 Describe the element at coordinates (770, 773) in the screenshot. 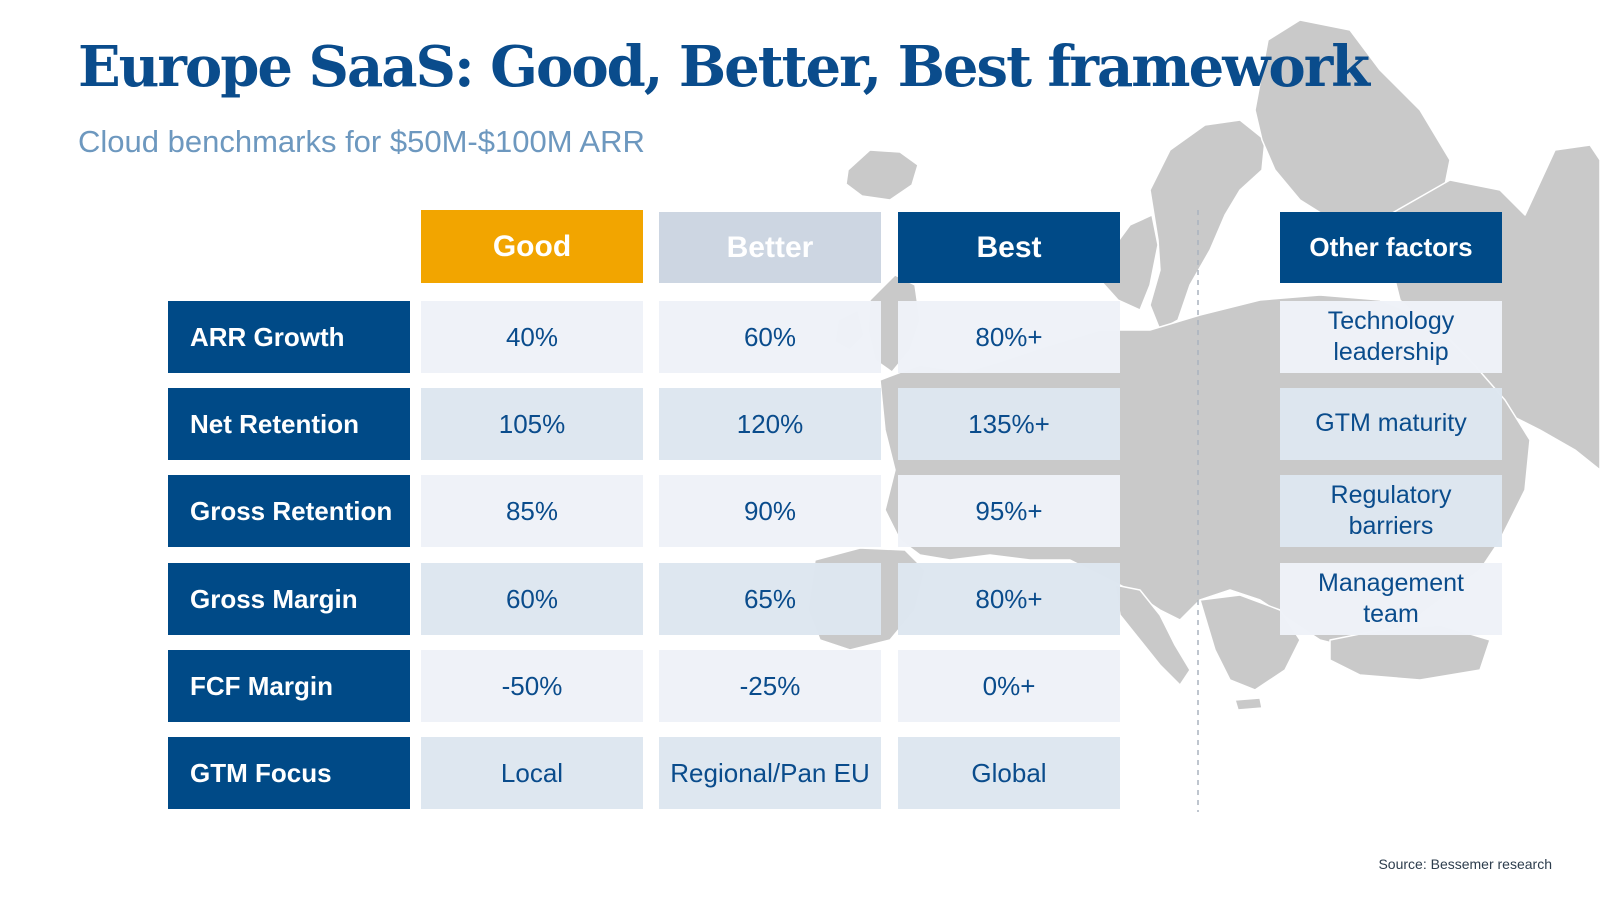

I see `cell-gtm-focus-better: Regional/Pan EU` at that location.